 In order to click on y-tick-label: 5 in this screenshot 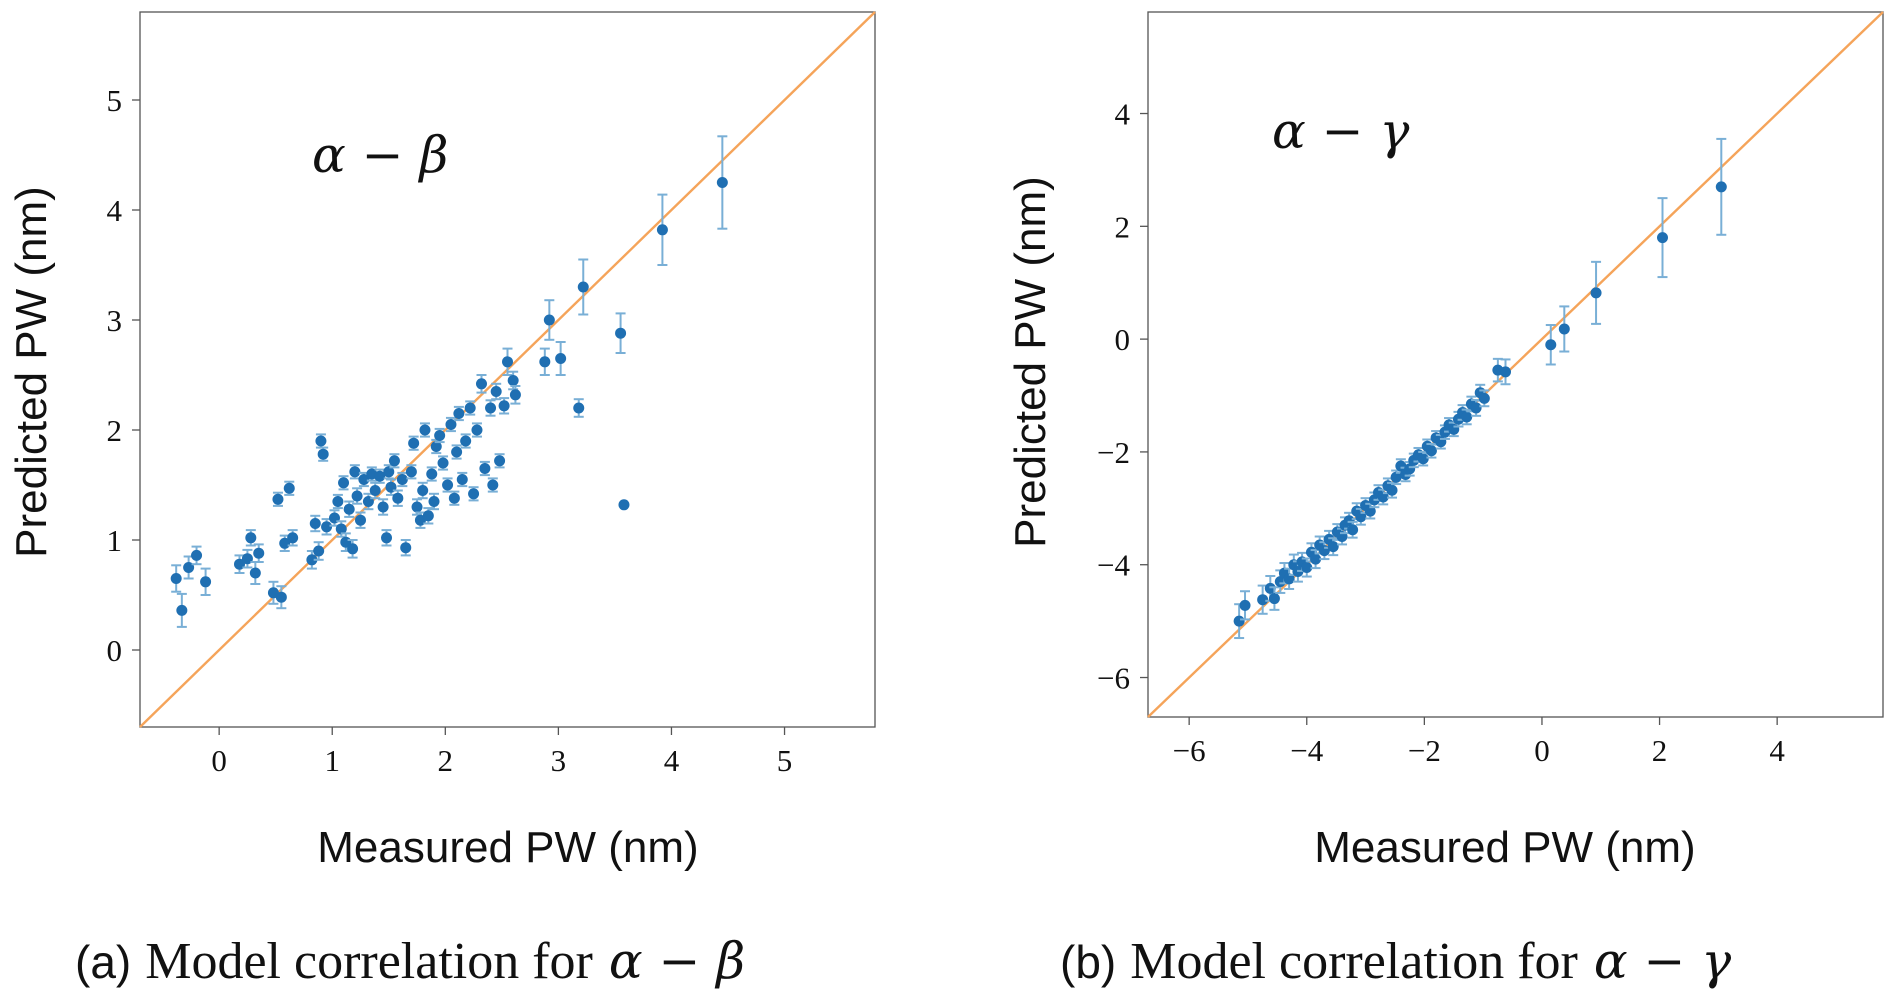, I will do `click(115, 100)`.